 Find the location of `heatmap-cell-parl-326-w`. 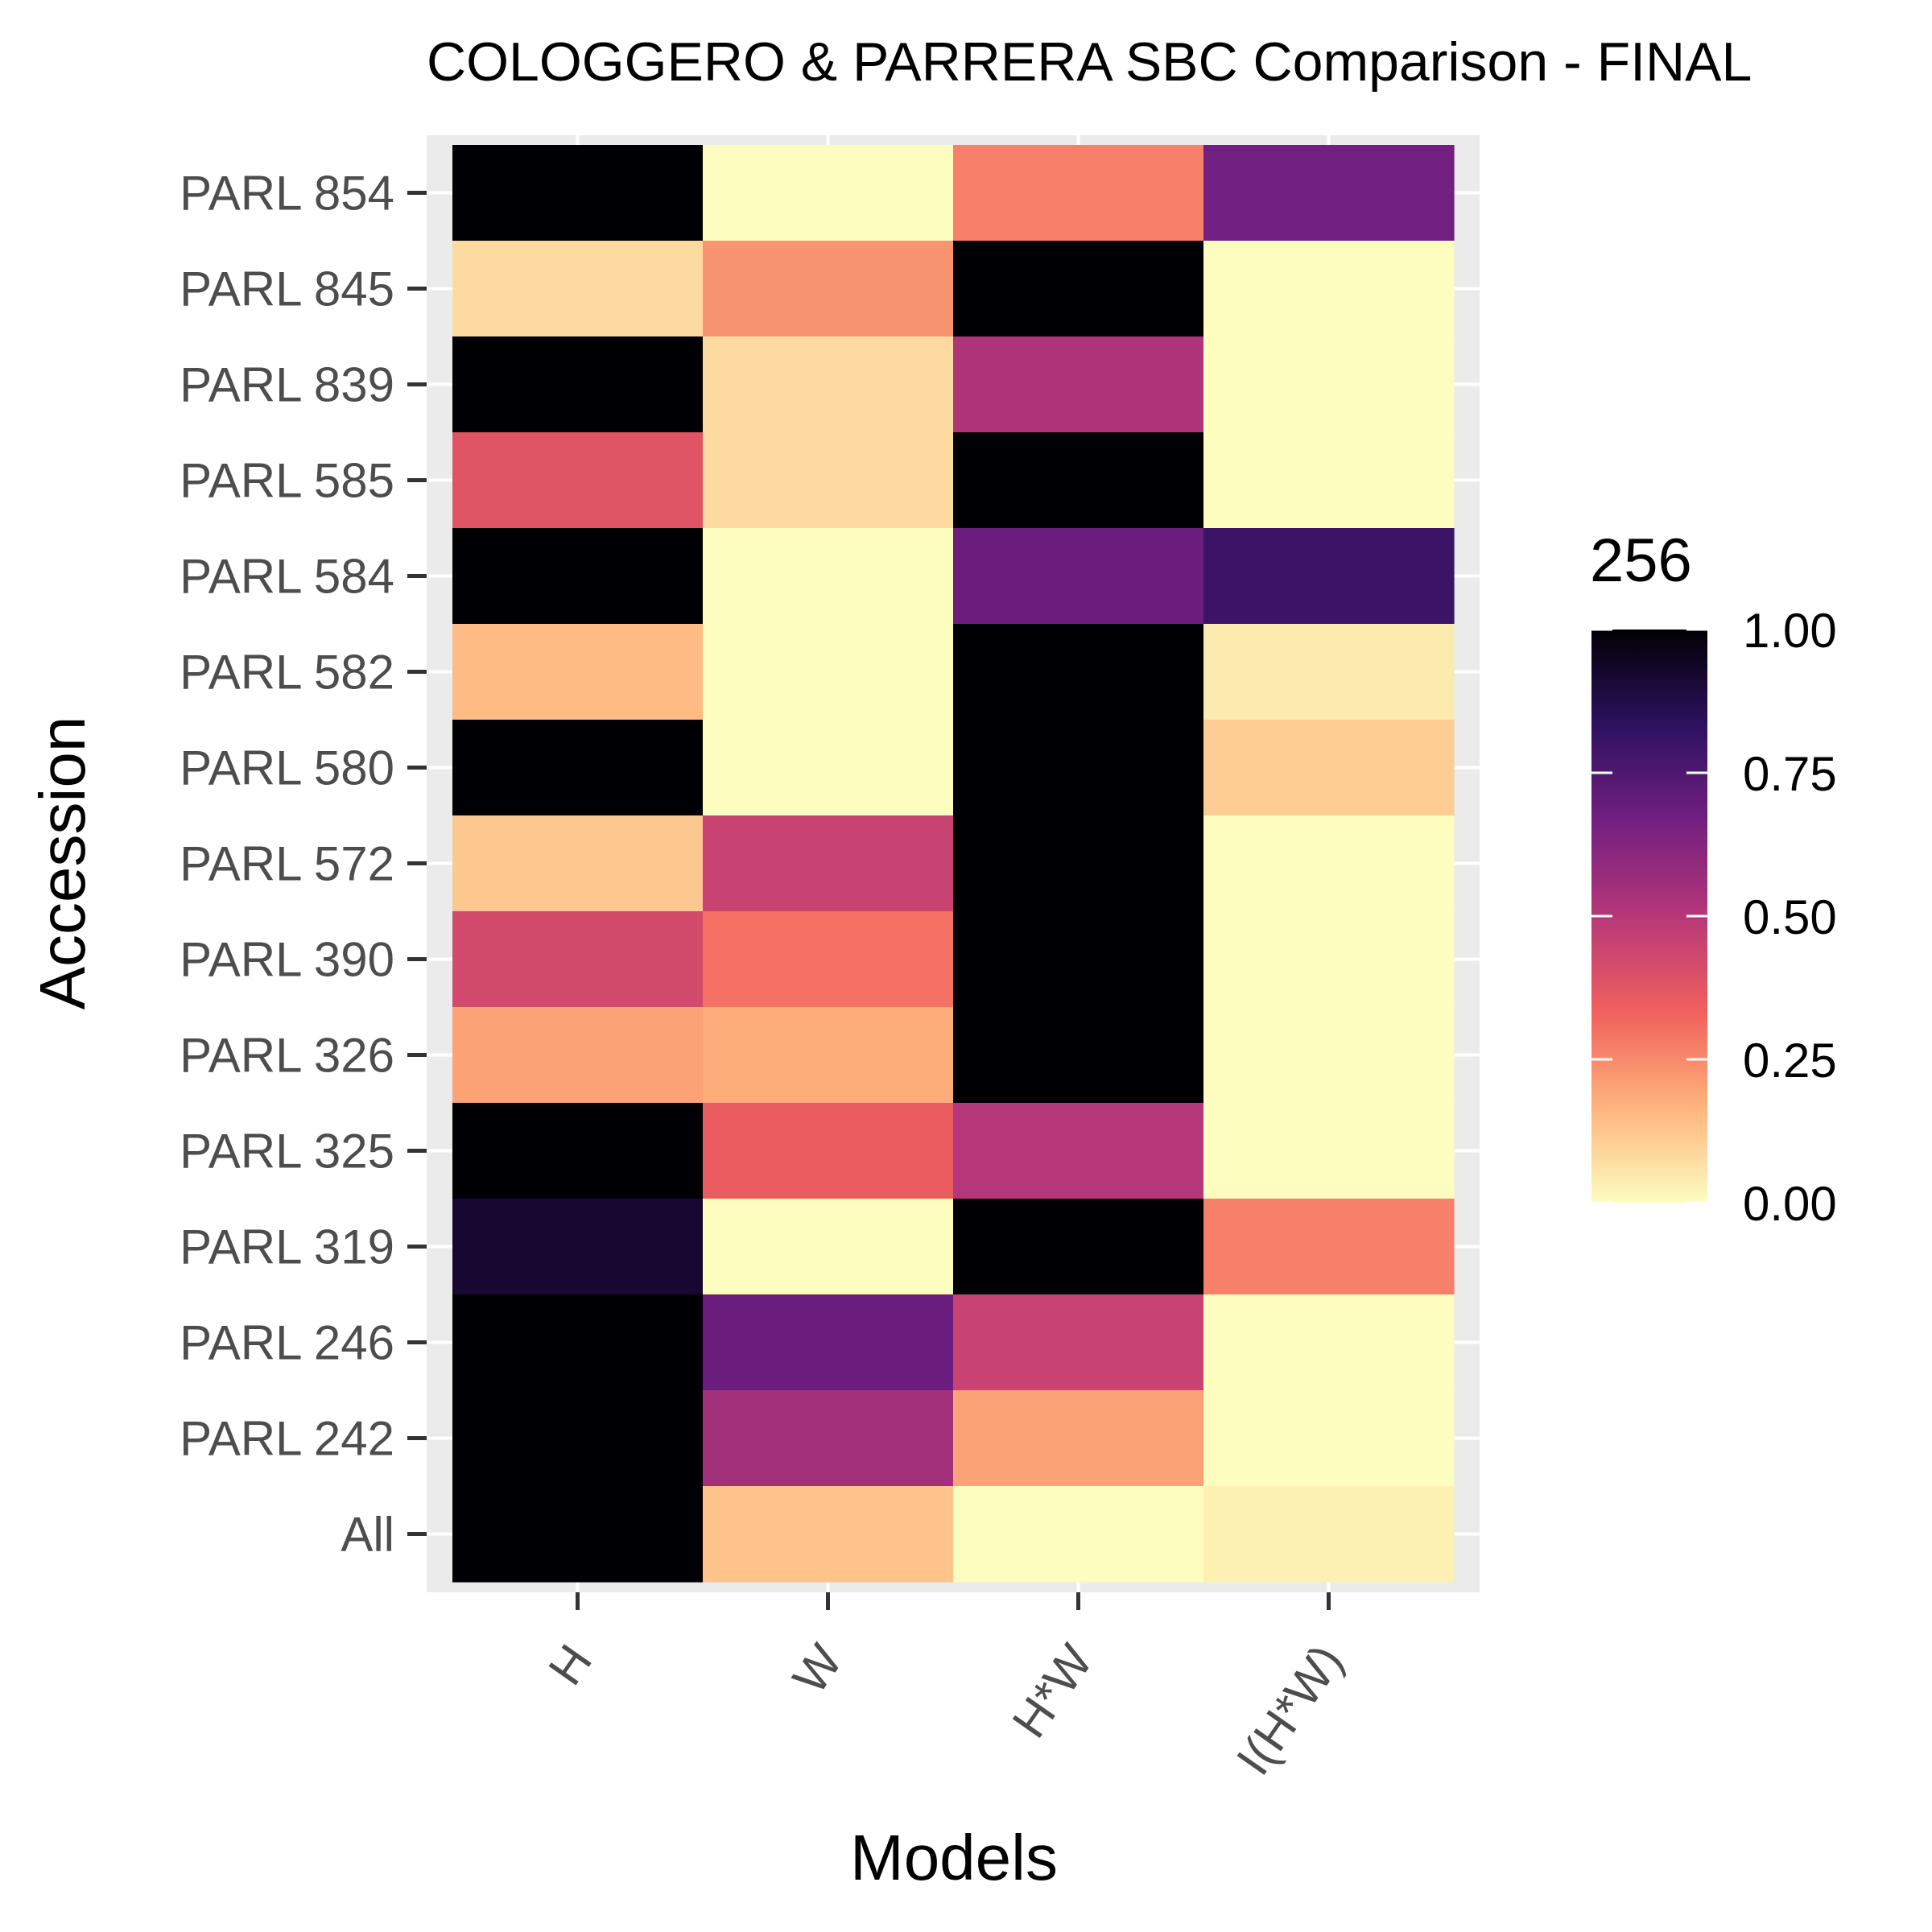

heatmap-cell-parl-326-w is located at coordinates (828, 1055).